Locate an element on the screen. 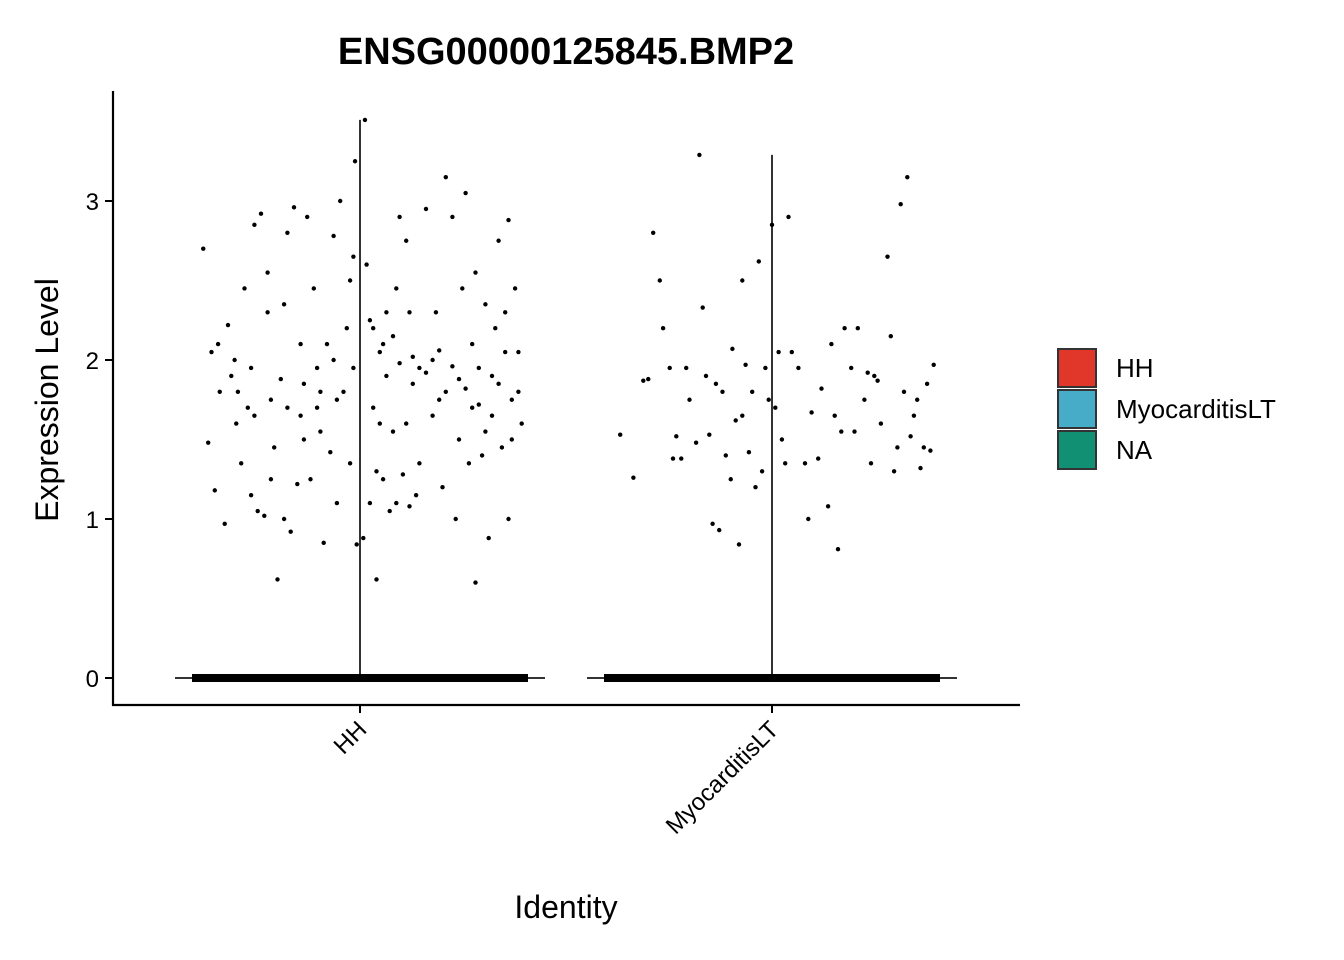 This screenshot has width=1344, height=960. x-axis-ticks: HH MyocarditisLT is located at coordinates (557, 772).